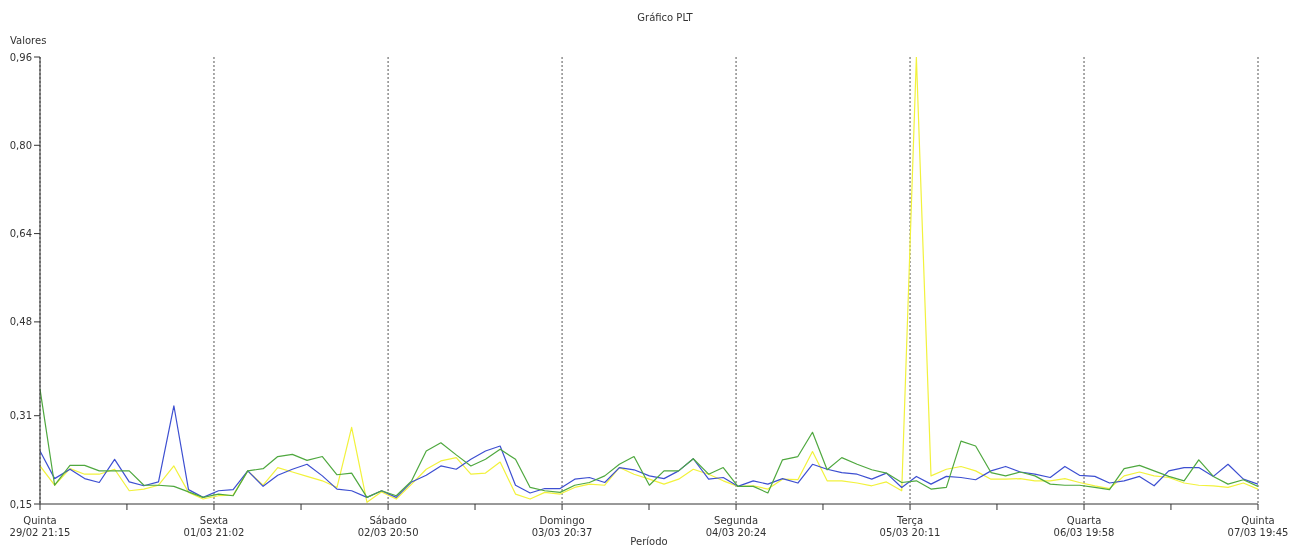 The image size is (1297, 550). What do you see at coordinates (1084, 526) in the screenshot?
I see `x-tick-label: Quarta 06/03 19:58` at bounding box center [1084, 526].